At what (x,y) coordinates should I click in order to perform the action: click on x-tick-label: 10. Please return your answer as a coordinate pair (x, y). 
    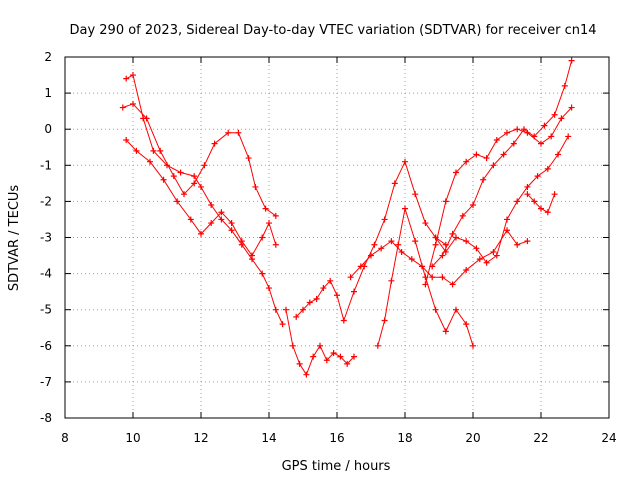
    Looking at the image, I should click on (132, 438).